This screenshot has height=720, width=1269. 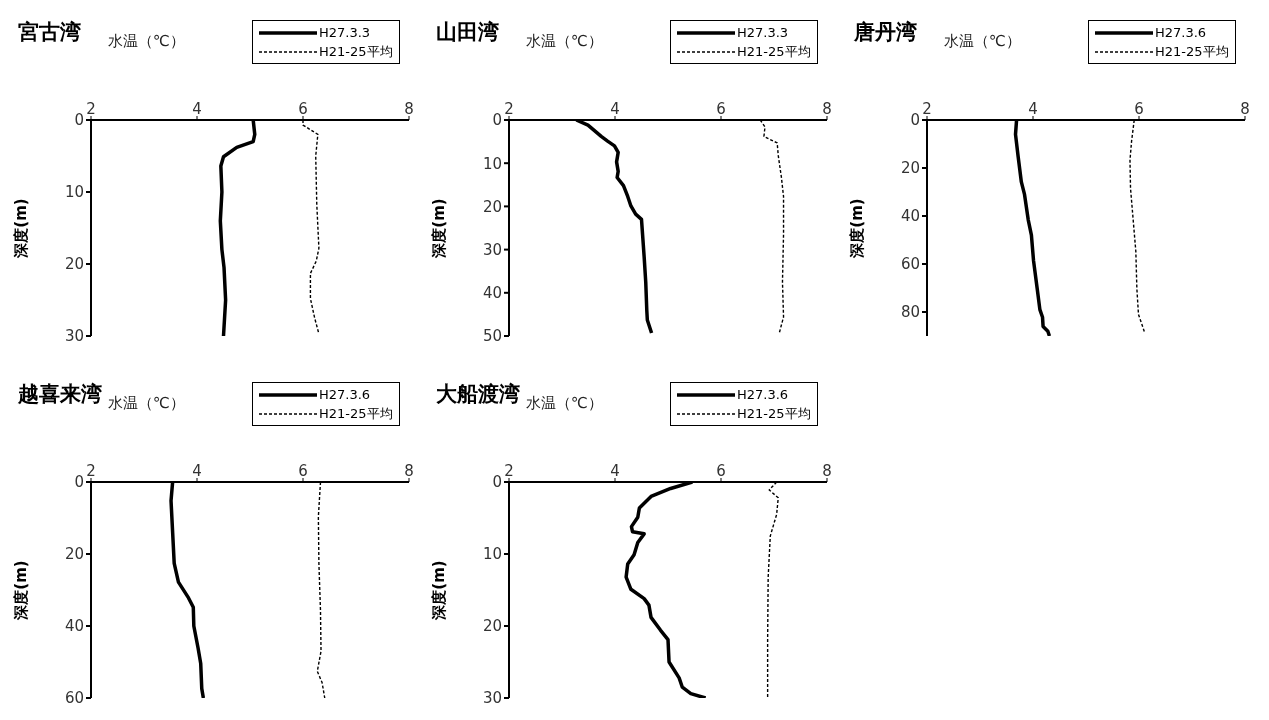 I want to click on chart-title: 越喜来湾, so click(x=60, y=394).